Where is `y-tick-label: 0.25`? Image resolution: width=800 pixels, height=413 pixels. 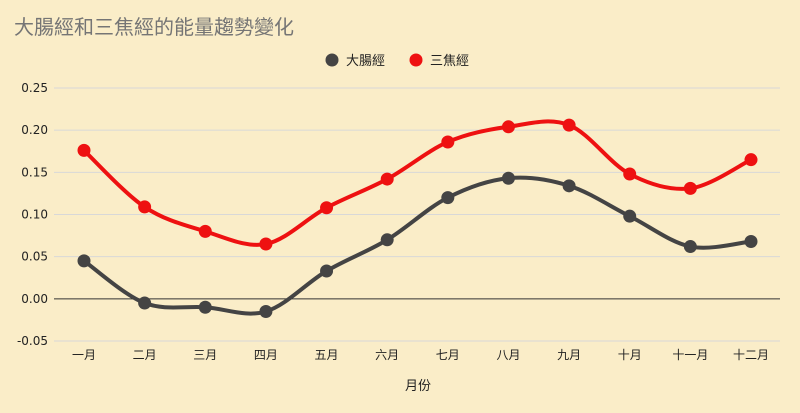 y-tick-label: 0.25 is located at coordinates (34, 88).